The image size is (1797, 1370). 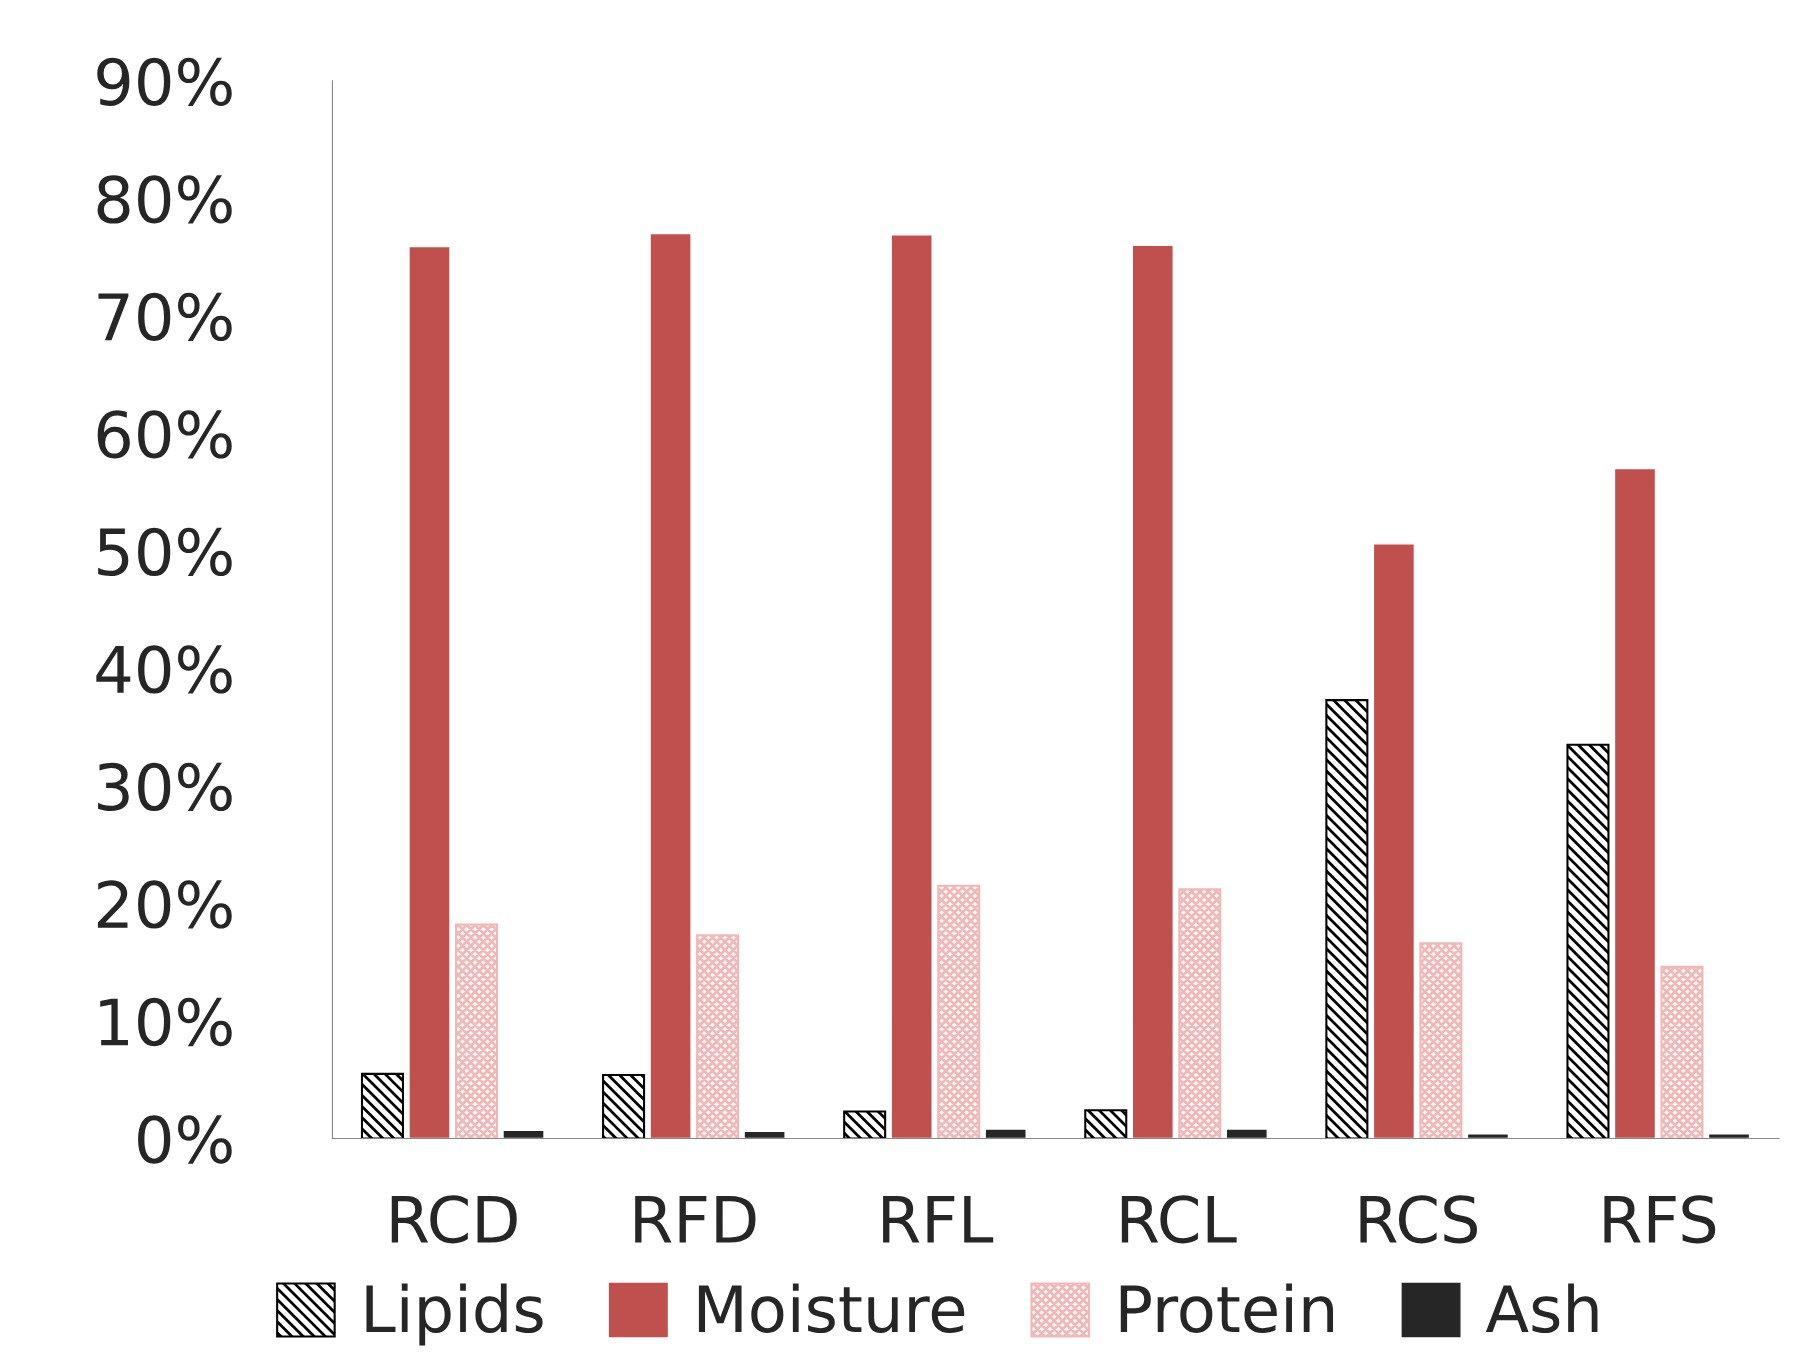 What do you see at coordinates (185, 1139) in the screenshot?
I see `y-tick-label: 0%` at bounding box center [185, 1139].